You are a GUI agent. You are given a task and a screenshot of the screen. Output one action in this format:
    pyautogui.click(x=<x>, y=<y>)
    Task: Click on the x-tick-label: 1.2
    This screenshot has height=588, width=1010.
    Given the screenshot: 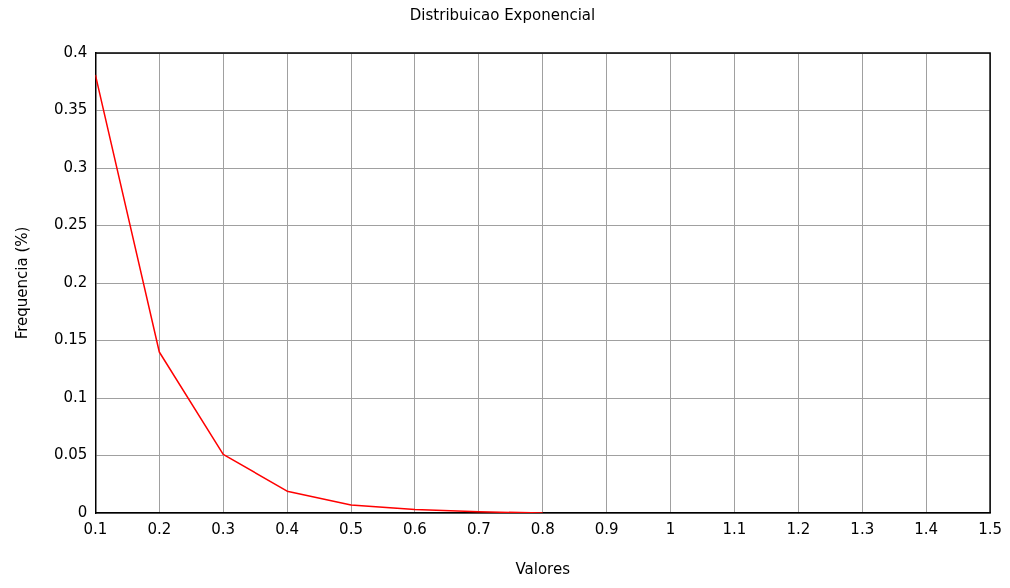 What is the action you would take?
    pyautogui.click(x=798, y=528)
    